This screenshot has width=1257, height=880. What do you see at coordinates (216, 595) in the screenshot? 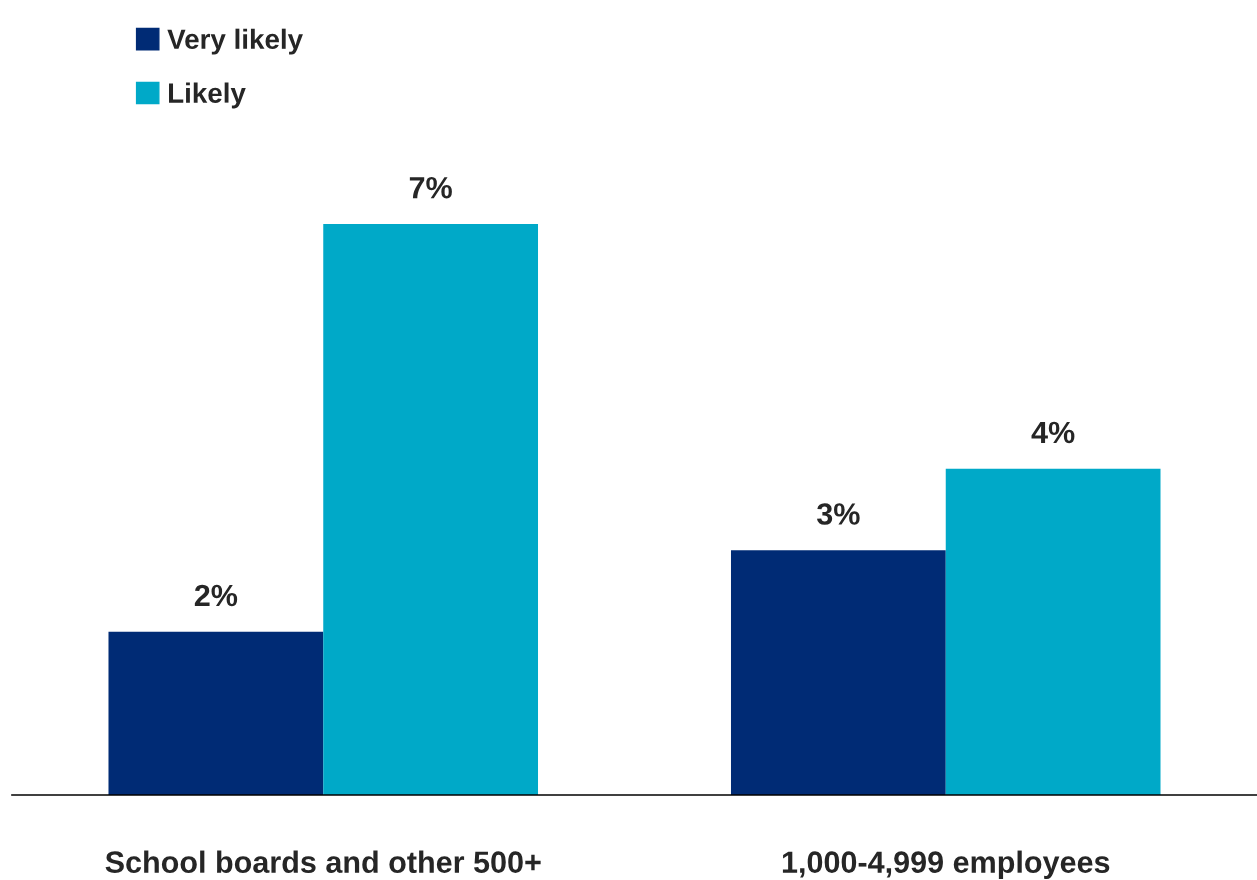
I see `data-label: 2%` at bounding box center [216, 595].